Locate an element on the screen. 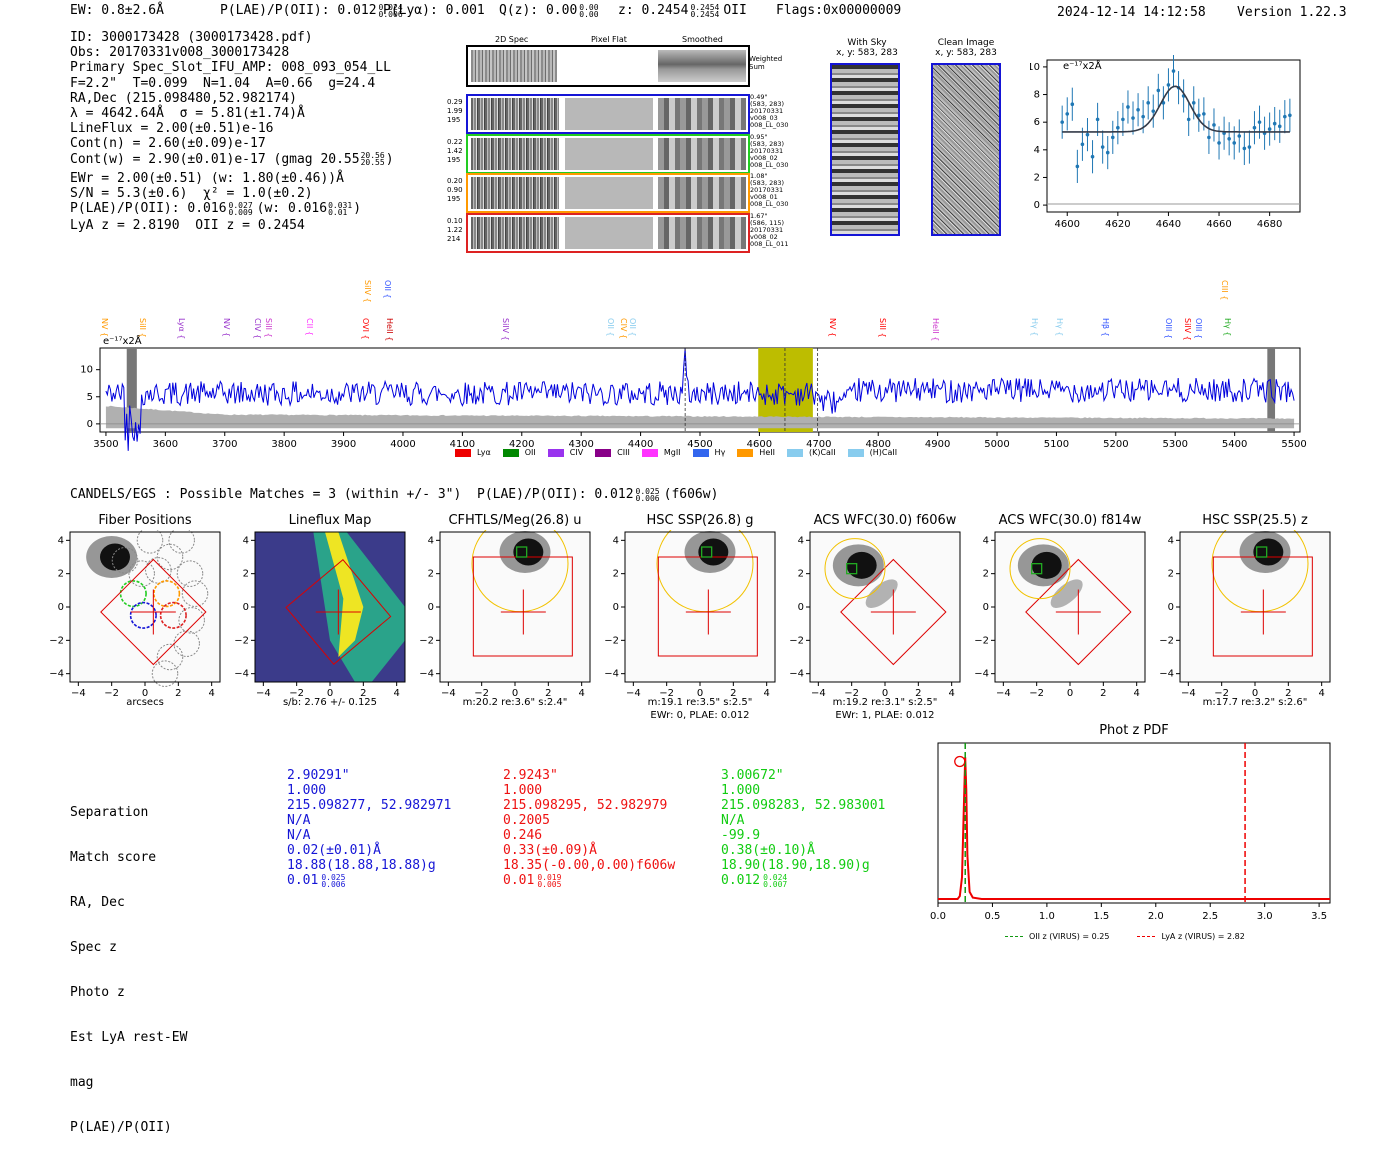 The width and height of the screenshot is (1400, 1150). match-cell: 0.01 0.025 0.006 is located at coordinates (369, 880).